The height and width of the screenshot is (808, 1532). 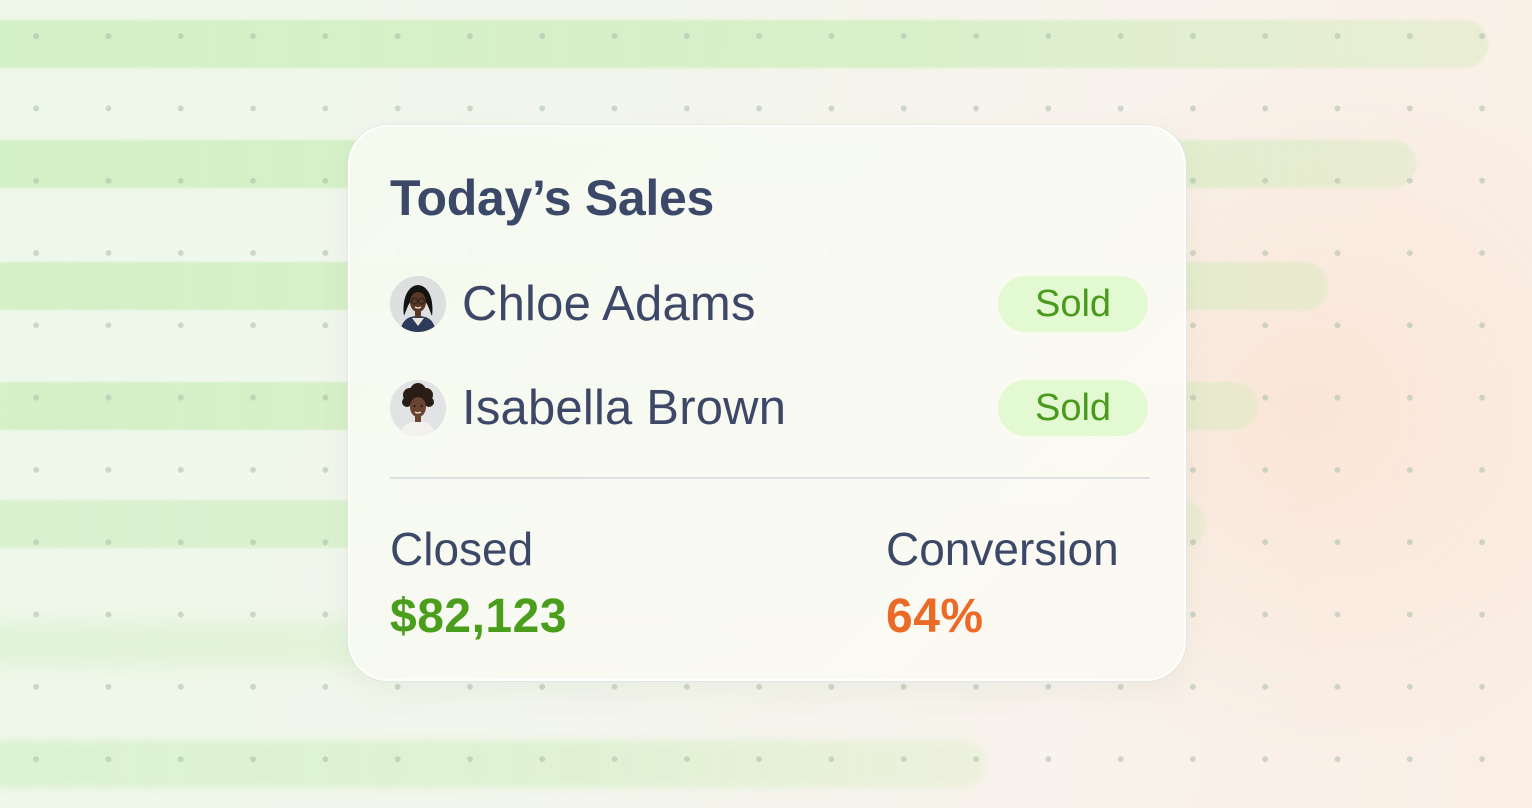 What do you see at coordinates (769, 304) in the screenshot?
I see `sale-row: Chloe Adams Sold` at bounding box center [769, 304].